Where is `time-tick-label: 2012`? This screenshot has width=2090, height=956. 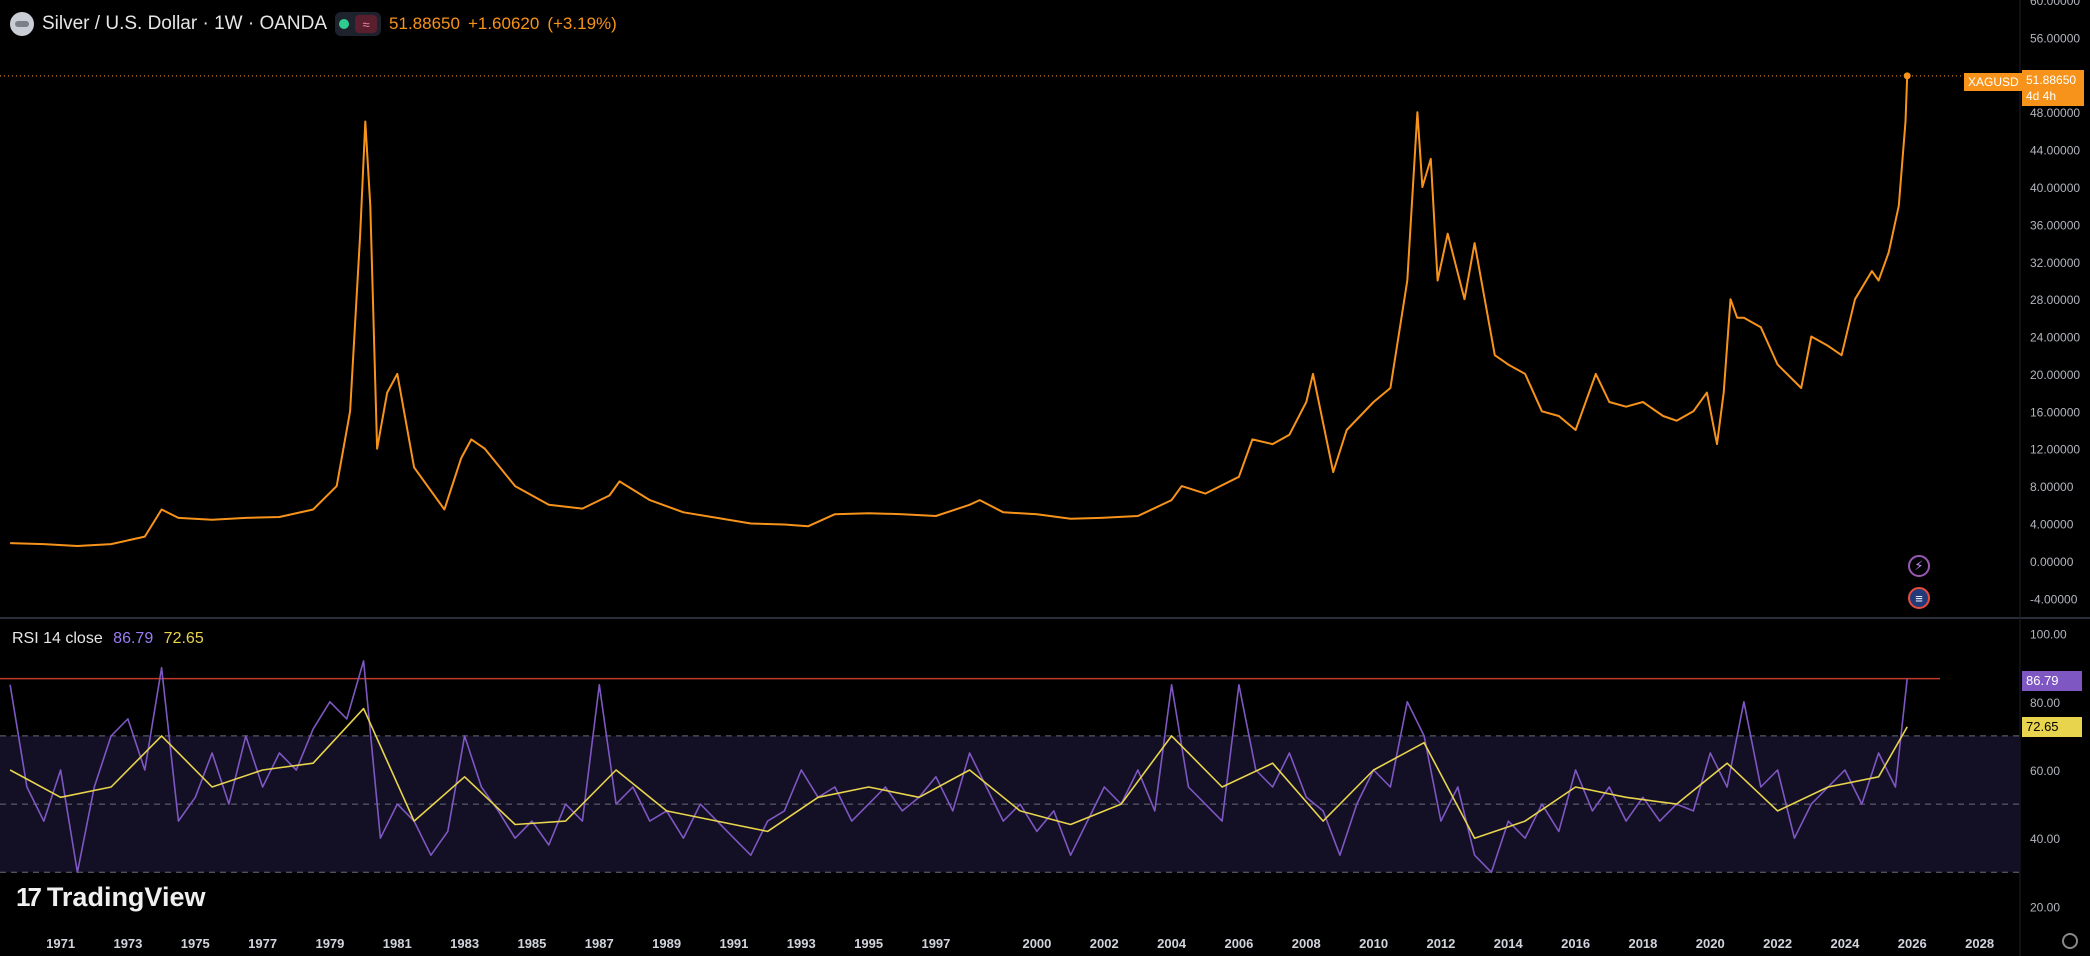
time-tick-label: 2012 is located at coordinates (1440, 943).